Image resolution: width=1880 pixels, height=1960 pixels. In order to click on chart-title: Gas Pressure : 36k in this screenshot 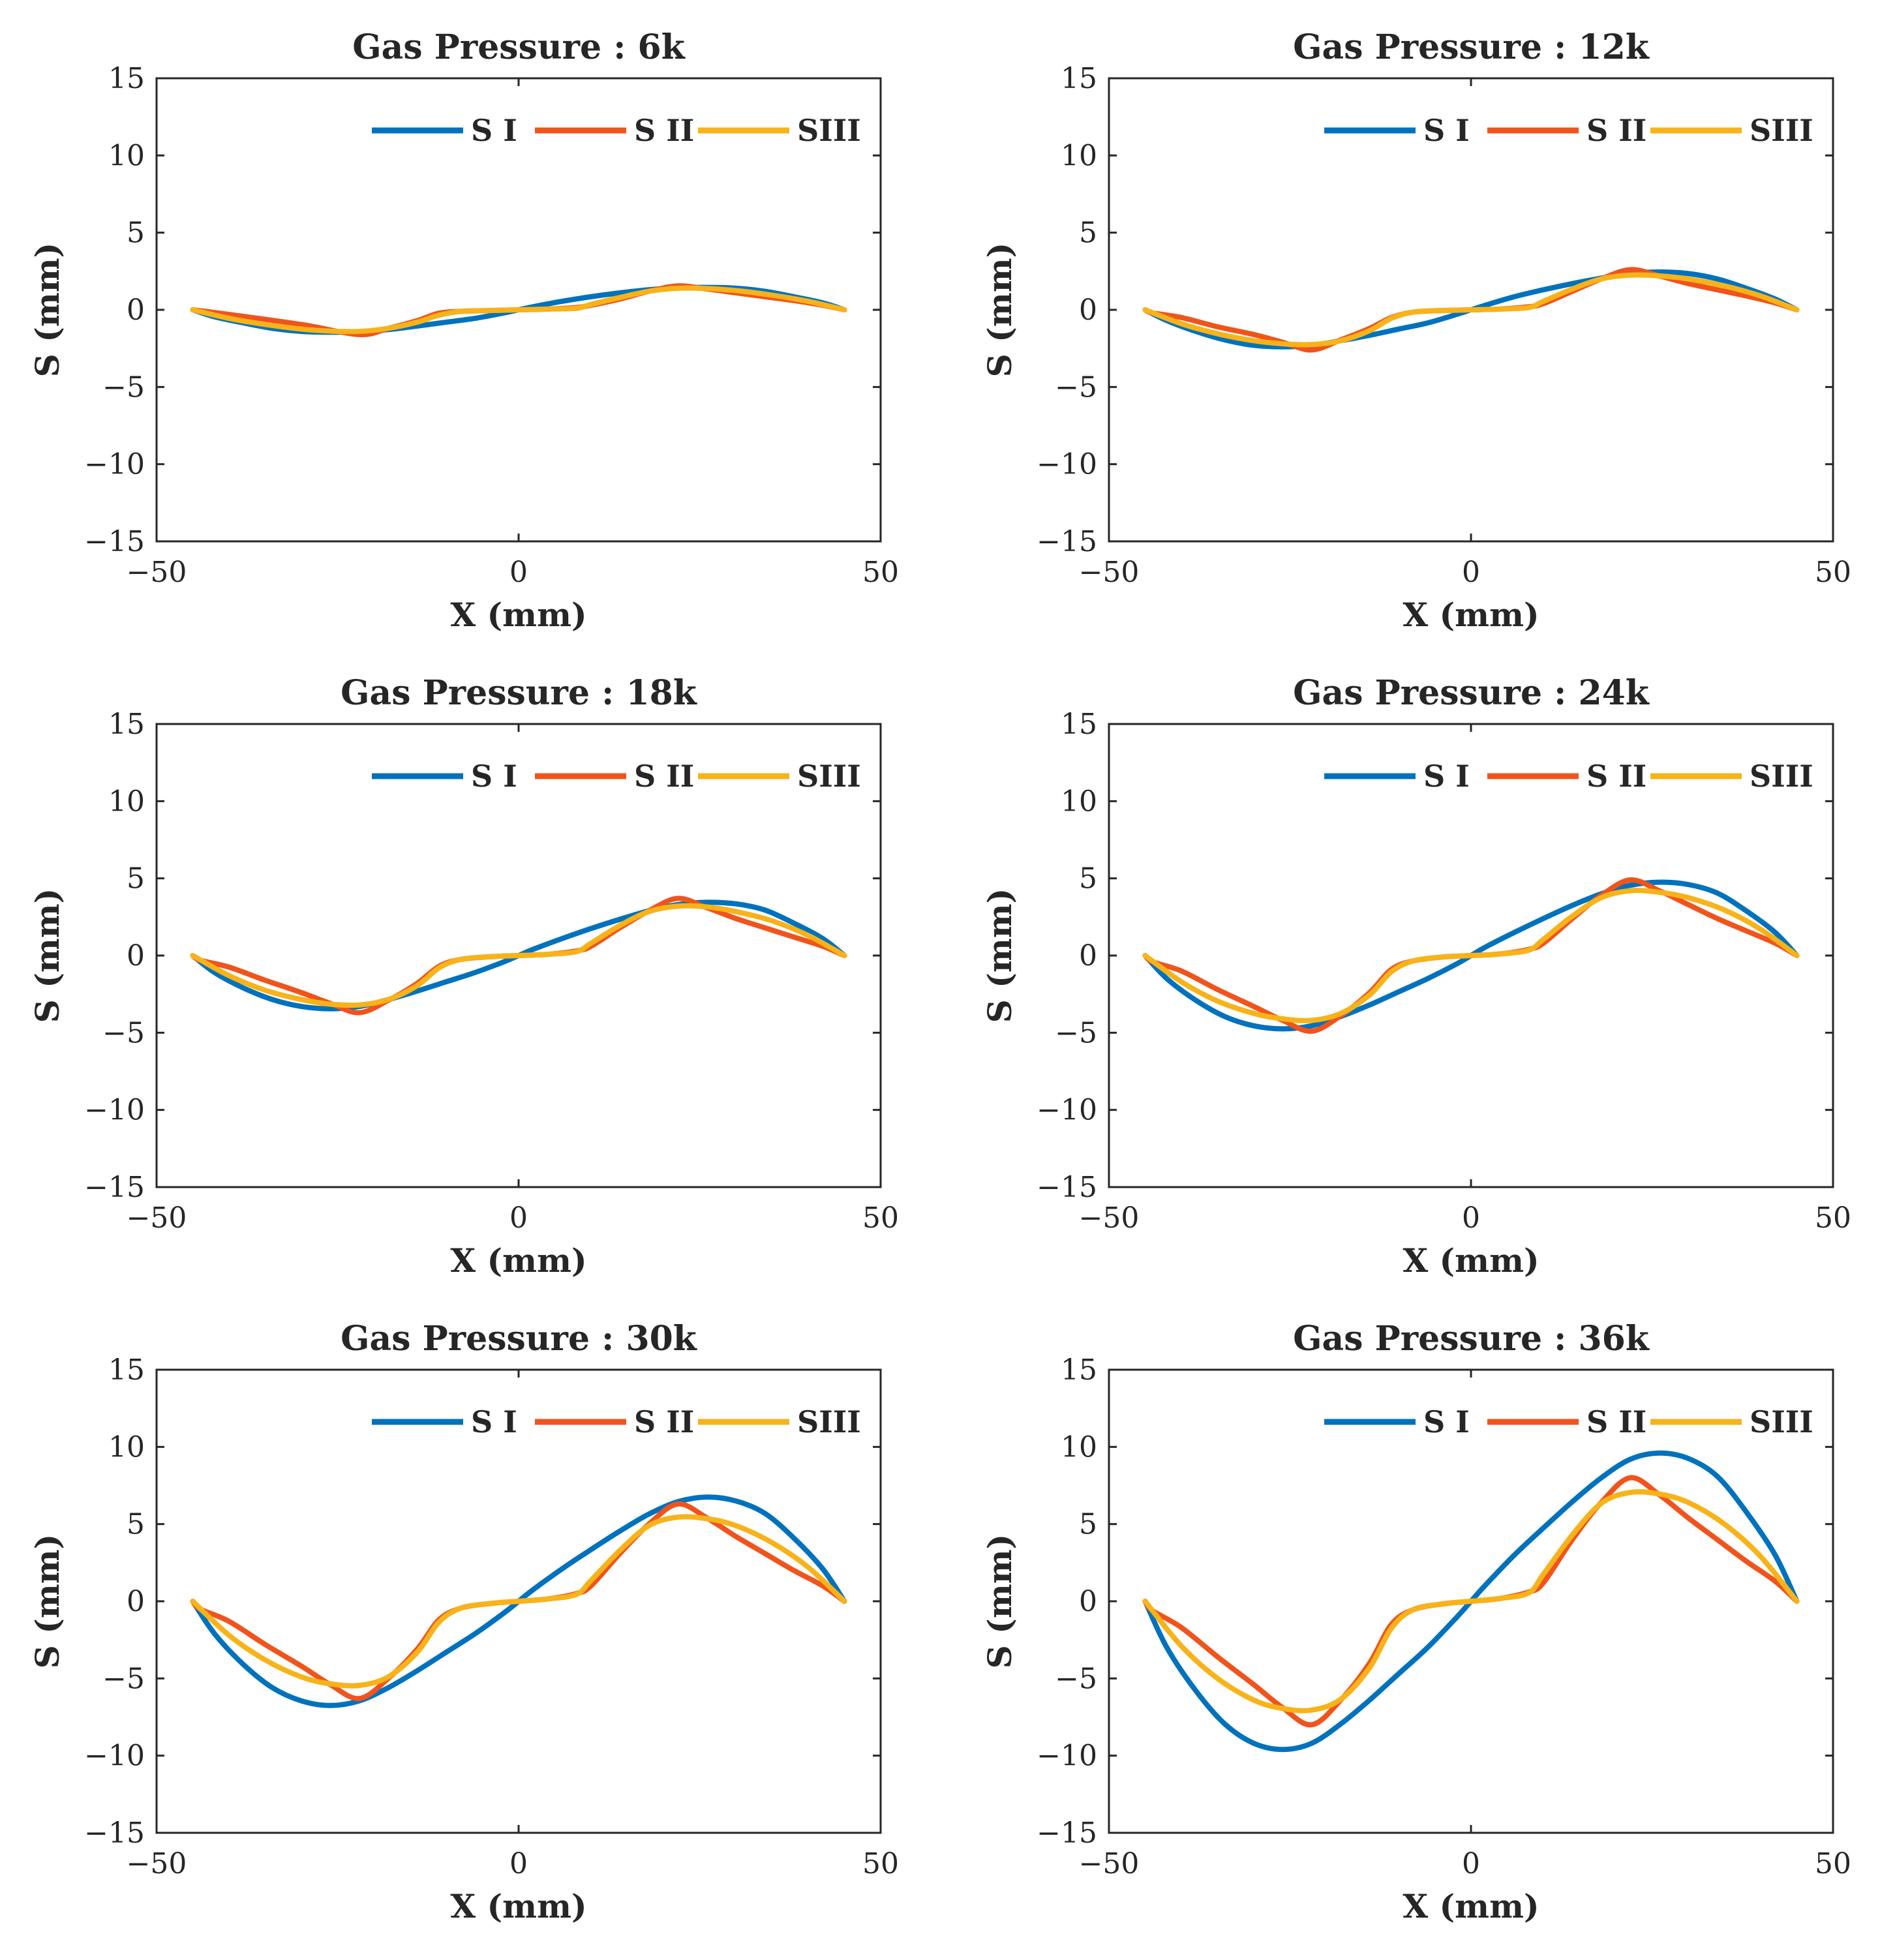, I will do `click(1471, 1339)`.